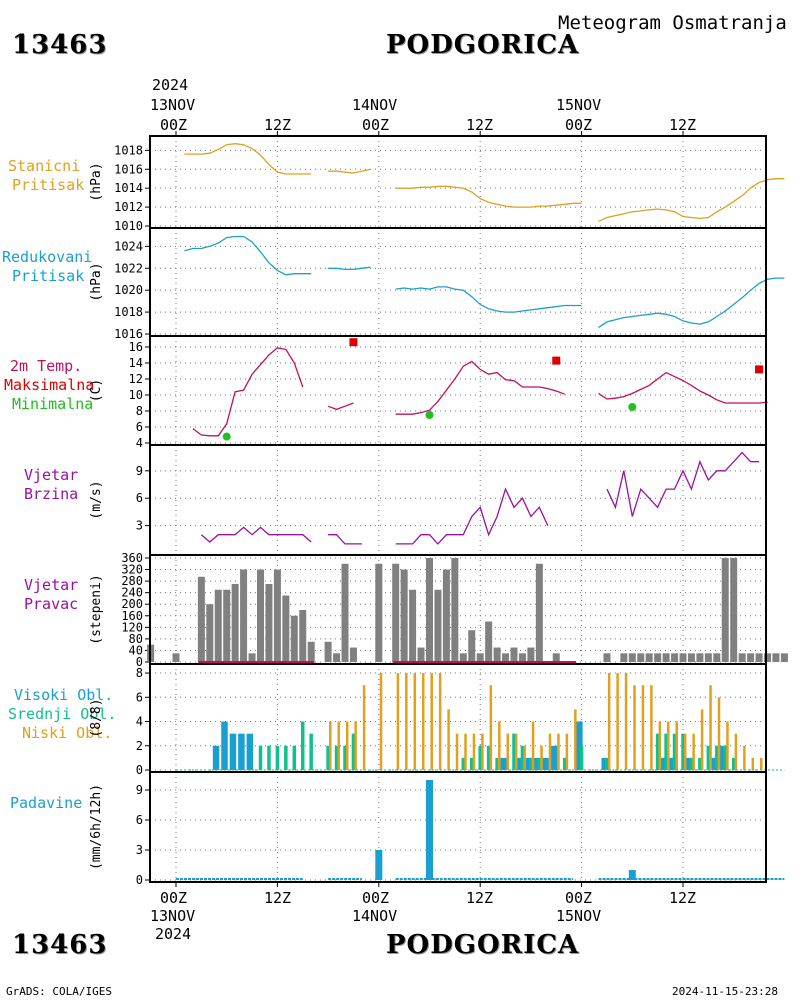  What do you see at coordinates (458, 827) in the screenshot?
I see `padavine-panel-frame` at bounding box center [458, 827].